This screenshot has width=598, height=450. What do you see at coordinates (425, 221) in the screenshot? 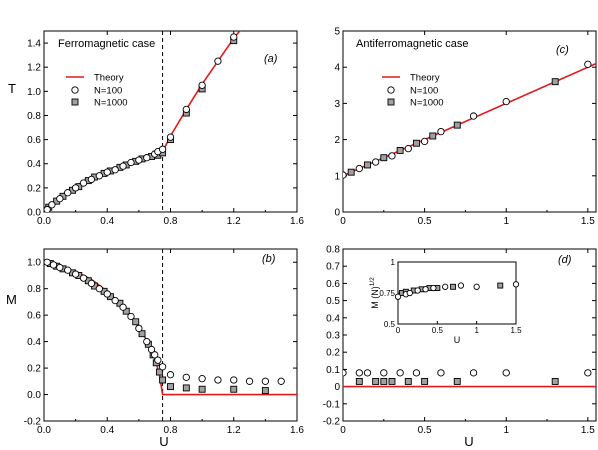
I see `x-tick-label: 0.5` at bounding box center [425, 221].